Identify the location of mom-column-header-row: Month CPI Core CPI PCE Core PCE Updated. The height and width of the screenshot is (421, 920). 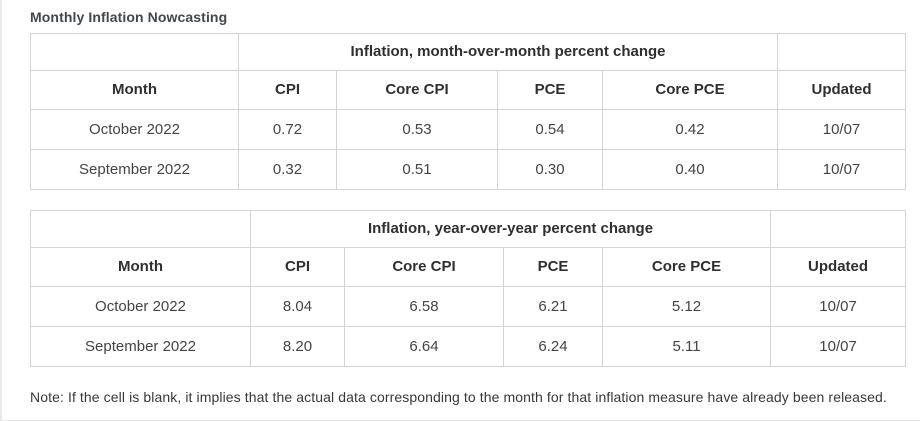
(468, 90).